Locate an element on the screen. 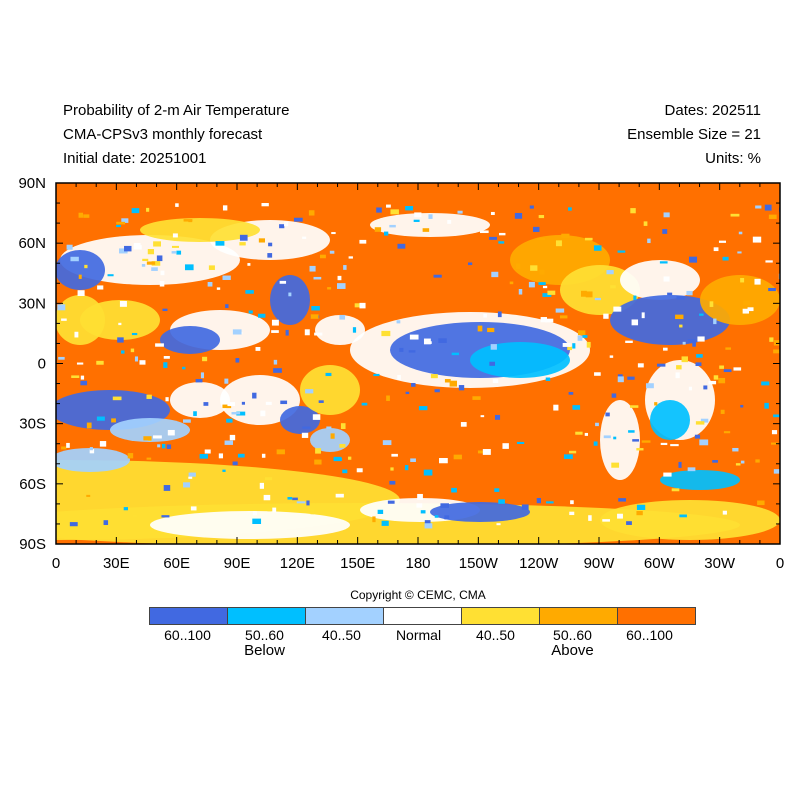 The width and height of the screenshot is (800, 800). lon-label: 60E is located at coordinates (176, 563).